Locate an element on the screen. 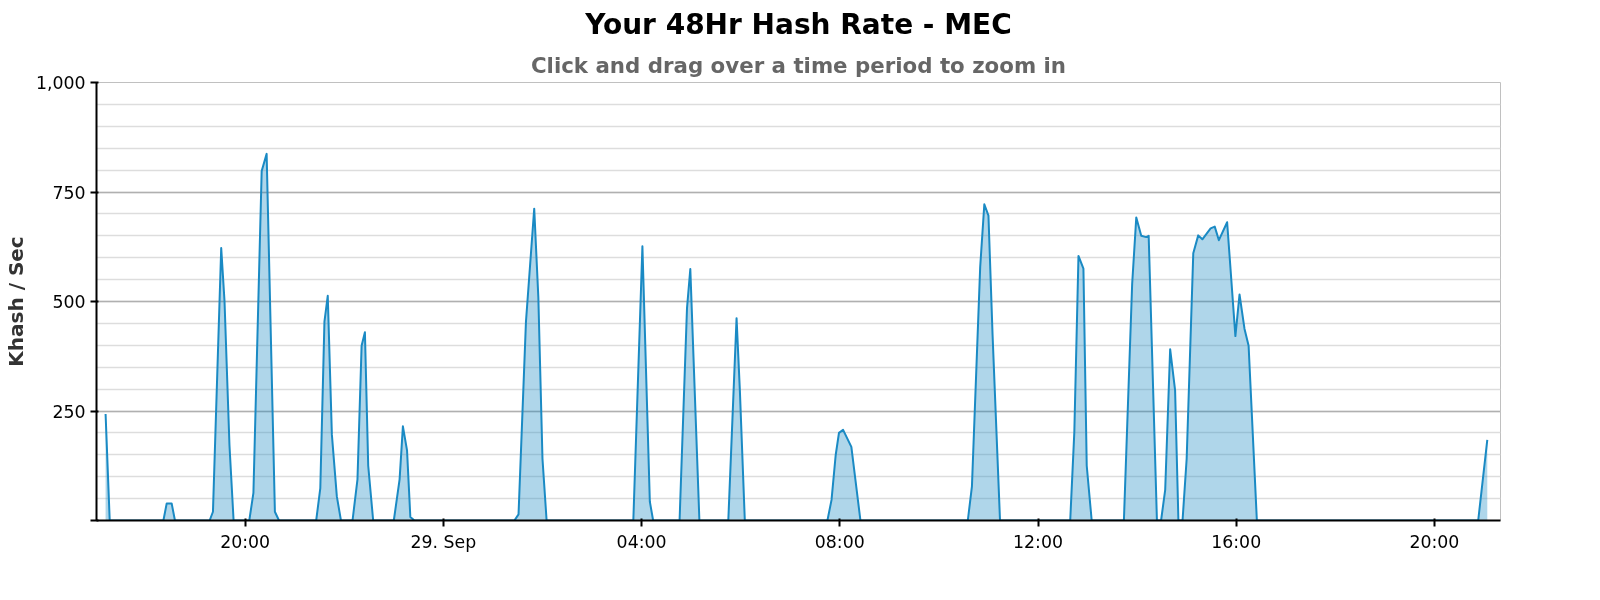  x-tick-label: 08:00 is located at coordinates (839, 541).